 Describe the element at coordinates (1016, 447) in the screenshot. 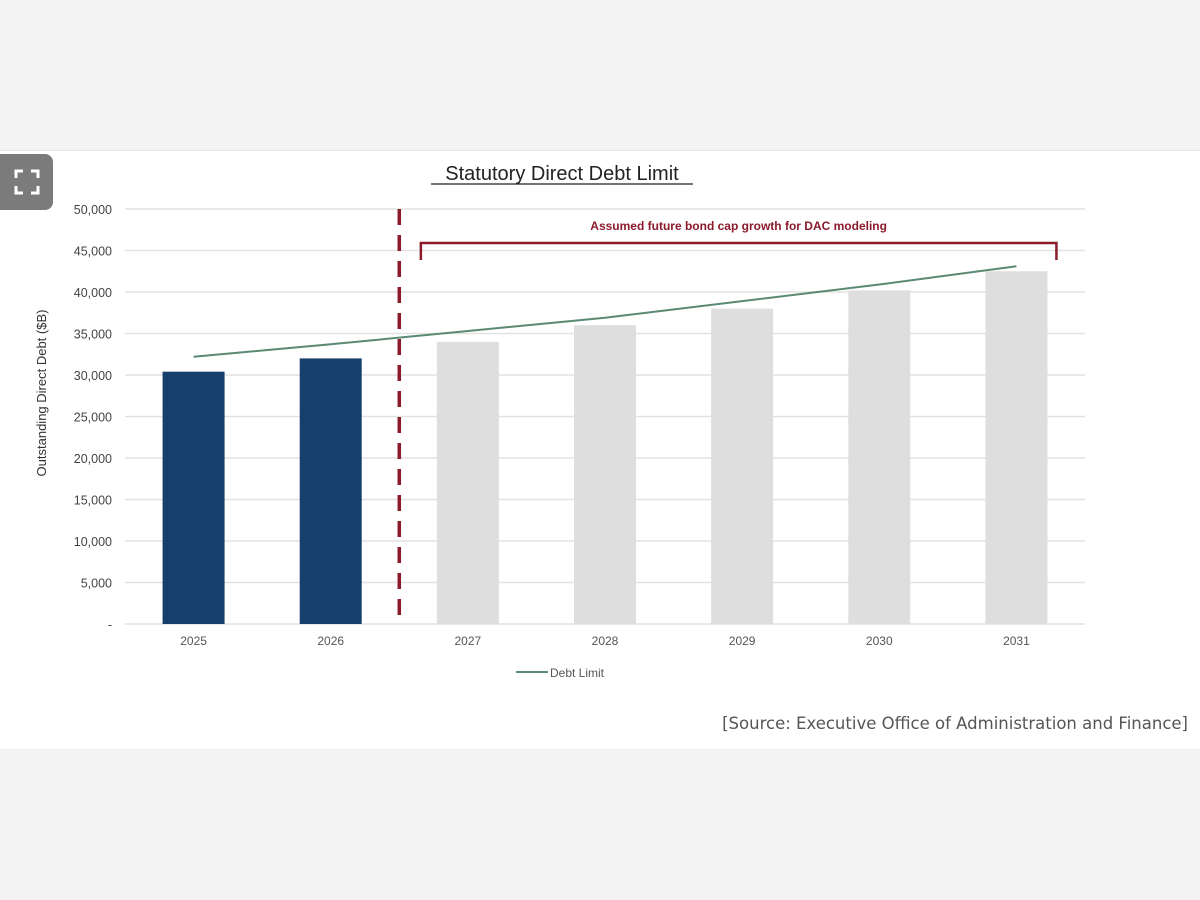

I see `bar-2031` at that location.